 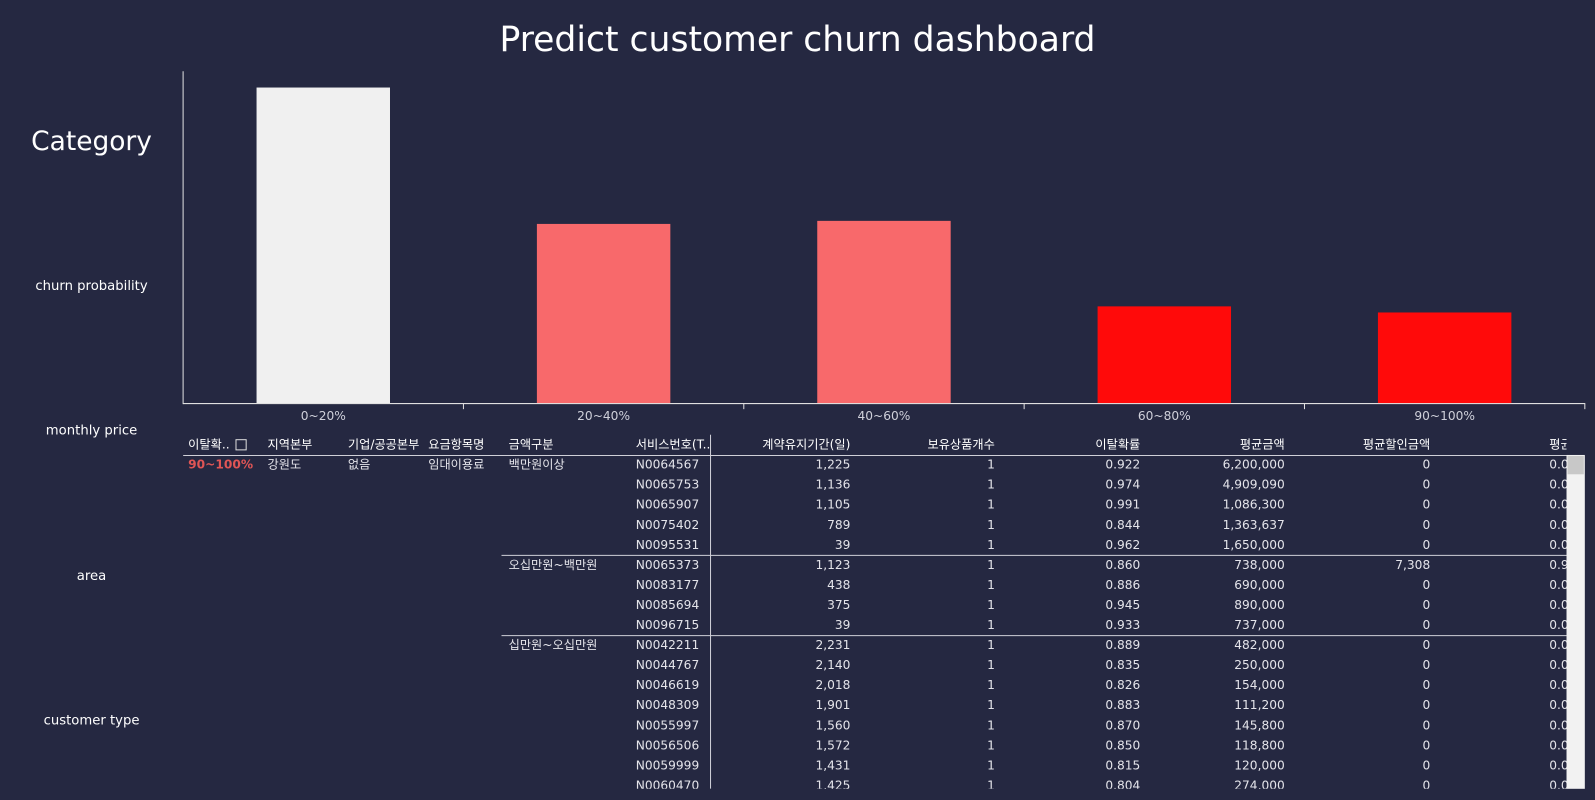 What do you see at coordinates (1259, 745) in the screenshot?
I see `table-cell: 118,800` at bounding box center [1259, 745].